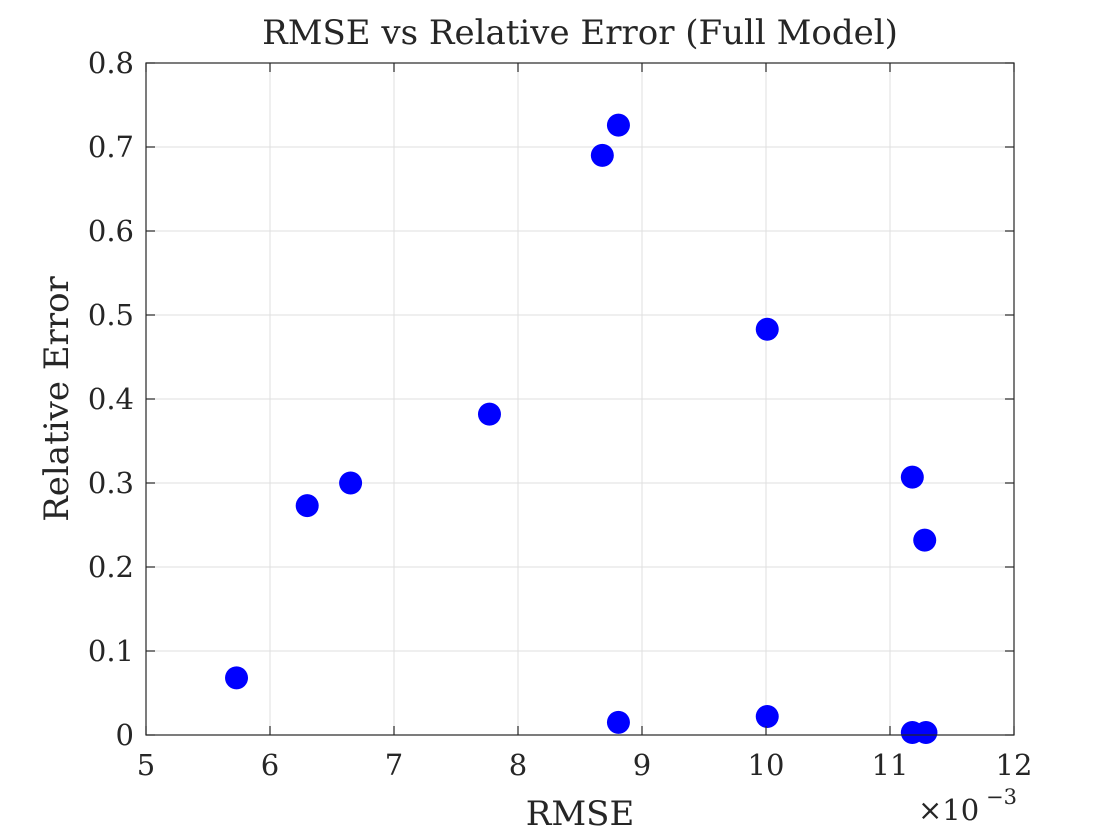  I want to click on y-tick-label: 0.4, so click(111, 399).